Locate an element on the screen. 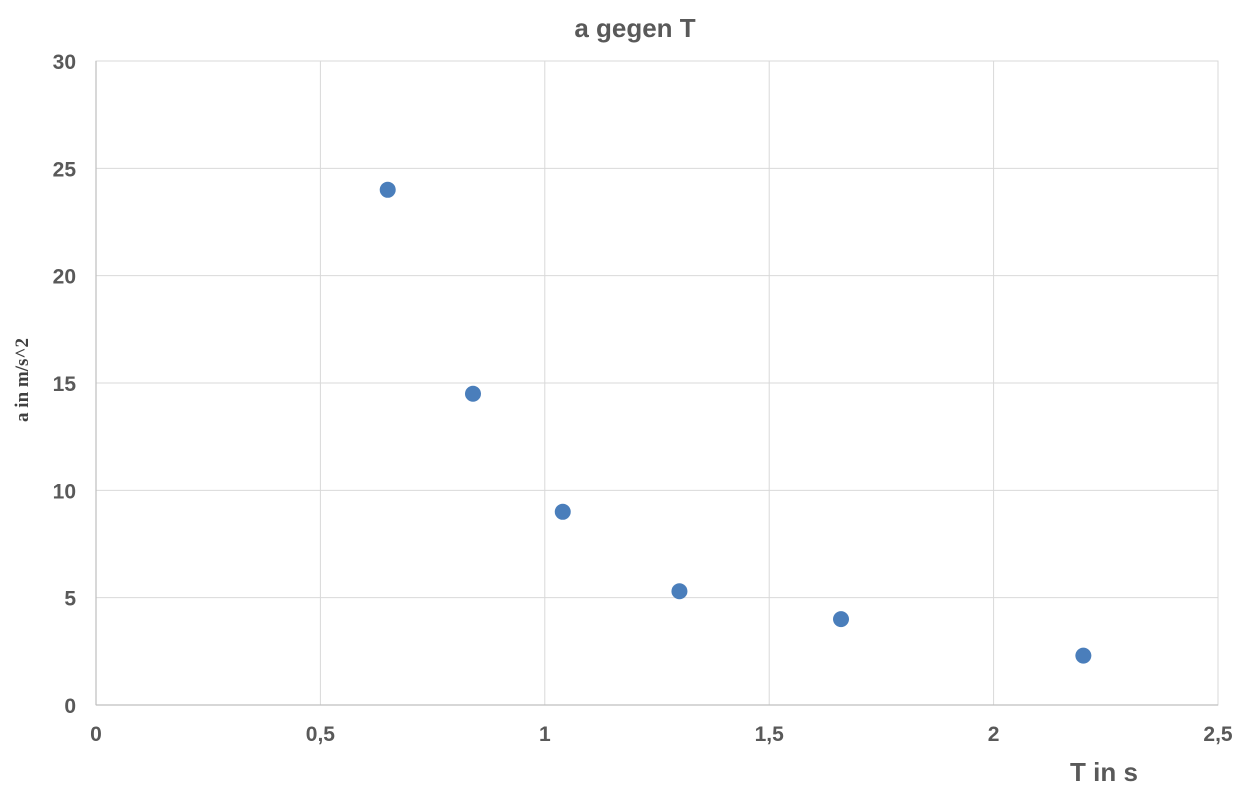  chart-title: a gegen T is located at coordinates (634, 28).